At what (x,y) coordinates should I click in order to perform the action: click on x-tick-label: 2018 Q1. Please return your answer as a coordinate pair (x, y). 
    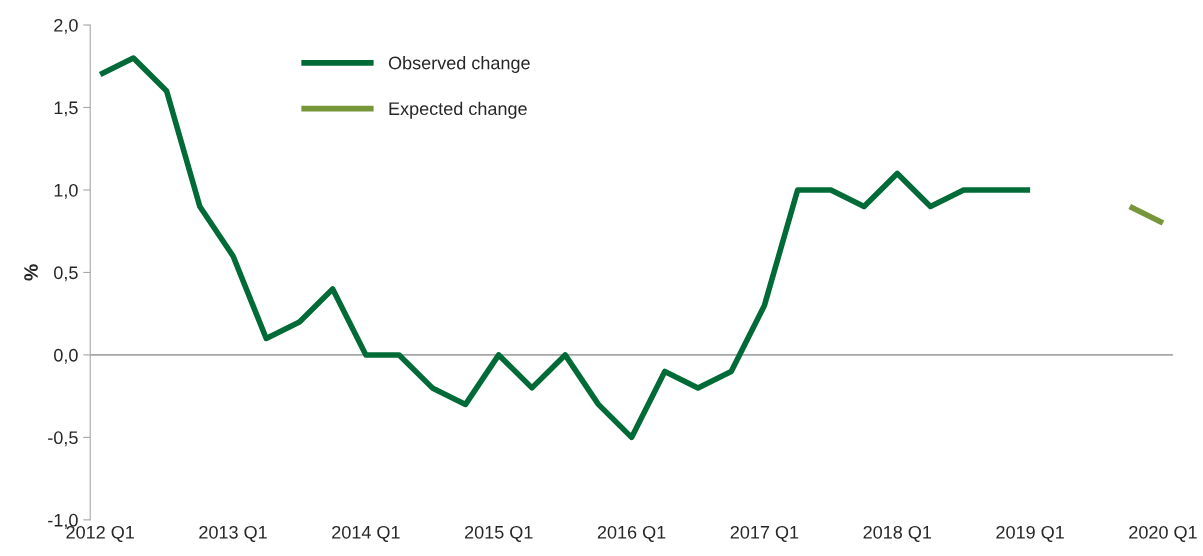
    Looking at the image, I should click on (897, 533).